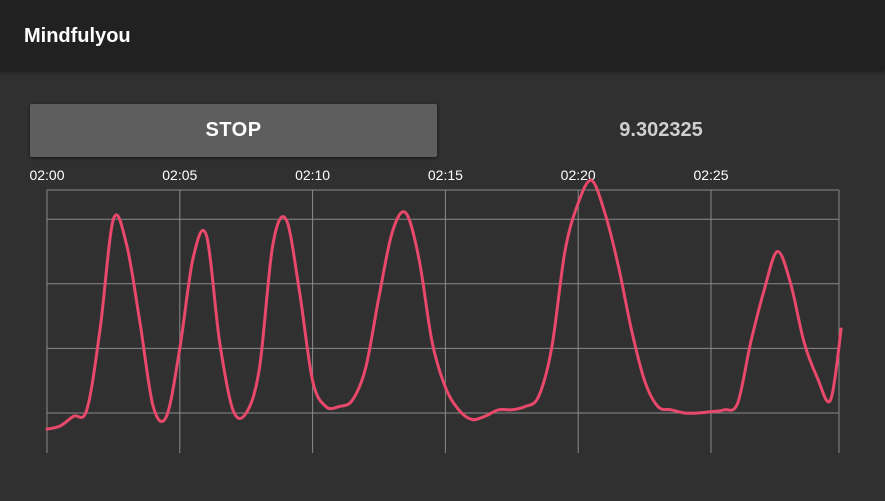  I want to click on stop-button: STOP, so click(233, 130).